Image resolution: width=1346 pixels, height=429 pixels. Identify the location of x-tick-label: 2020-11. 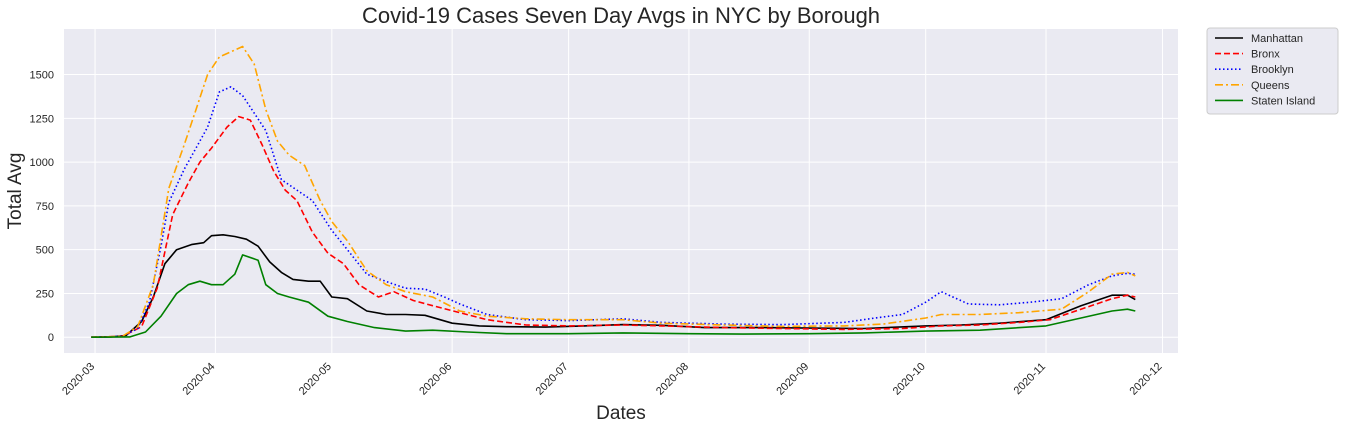
(1030, 379).